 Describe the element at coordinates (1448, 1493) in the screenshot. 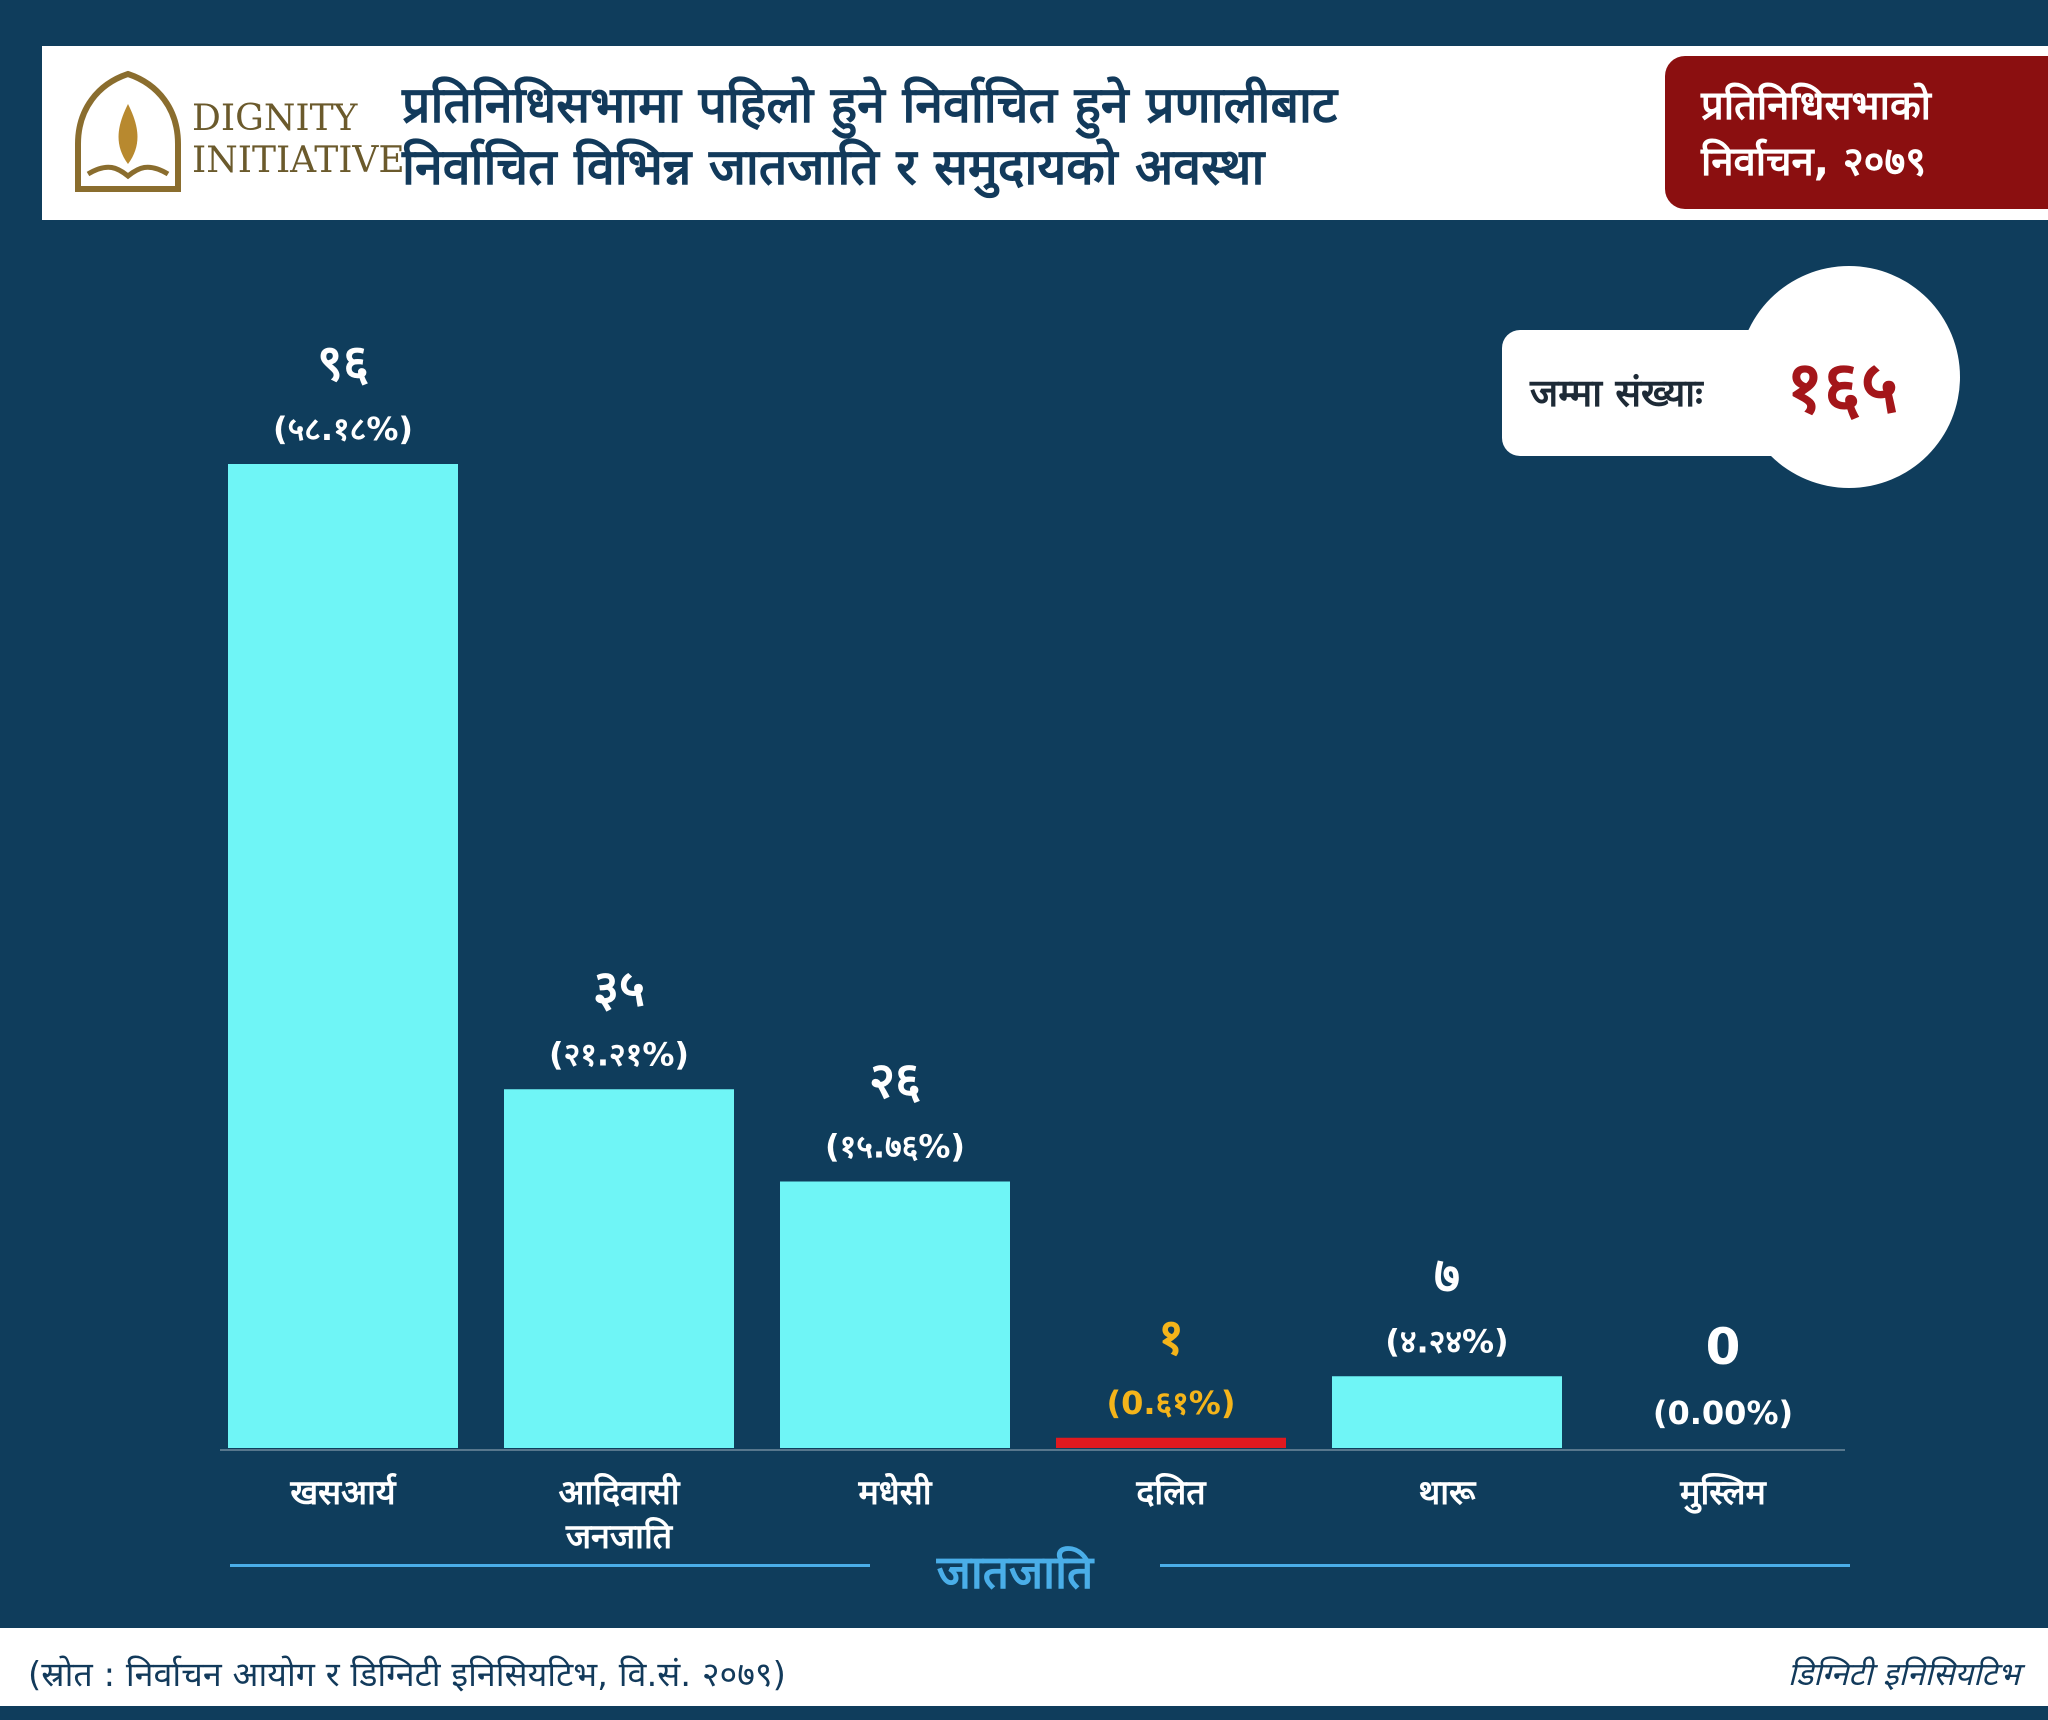

I see `category-label-4-0: थारू` at that location.